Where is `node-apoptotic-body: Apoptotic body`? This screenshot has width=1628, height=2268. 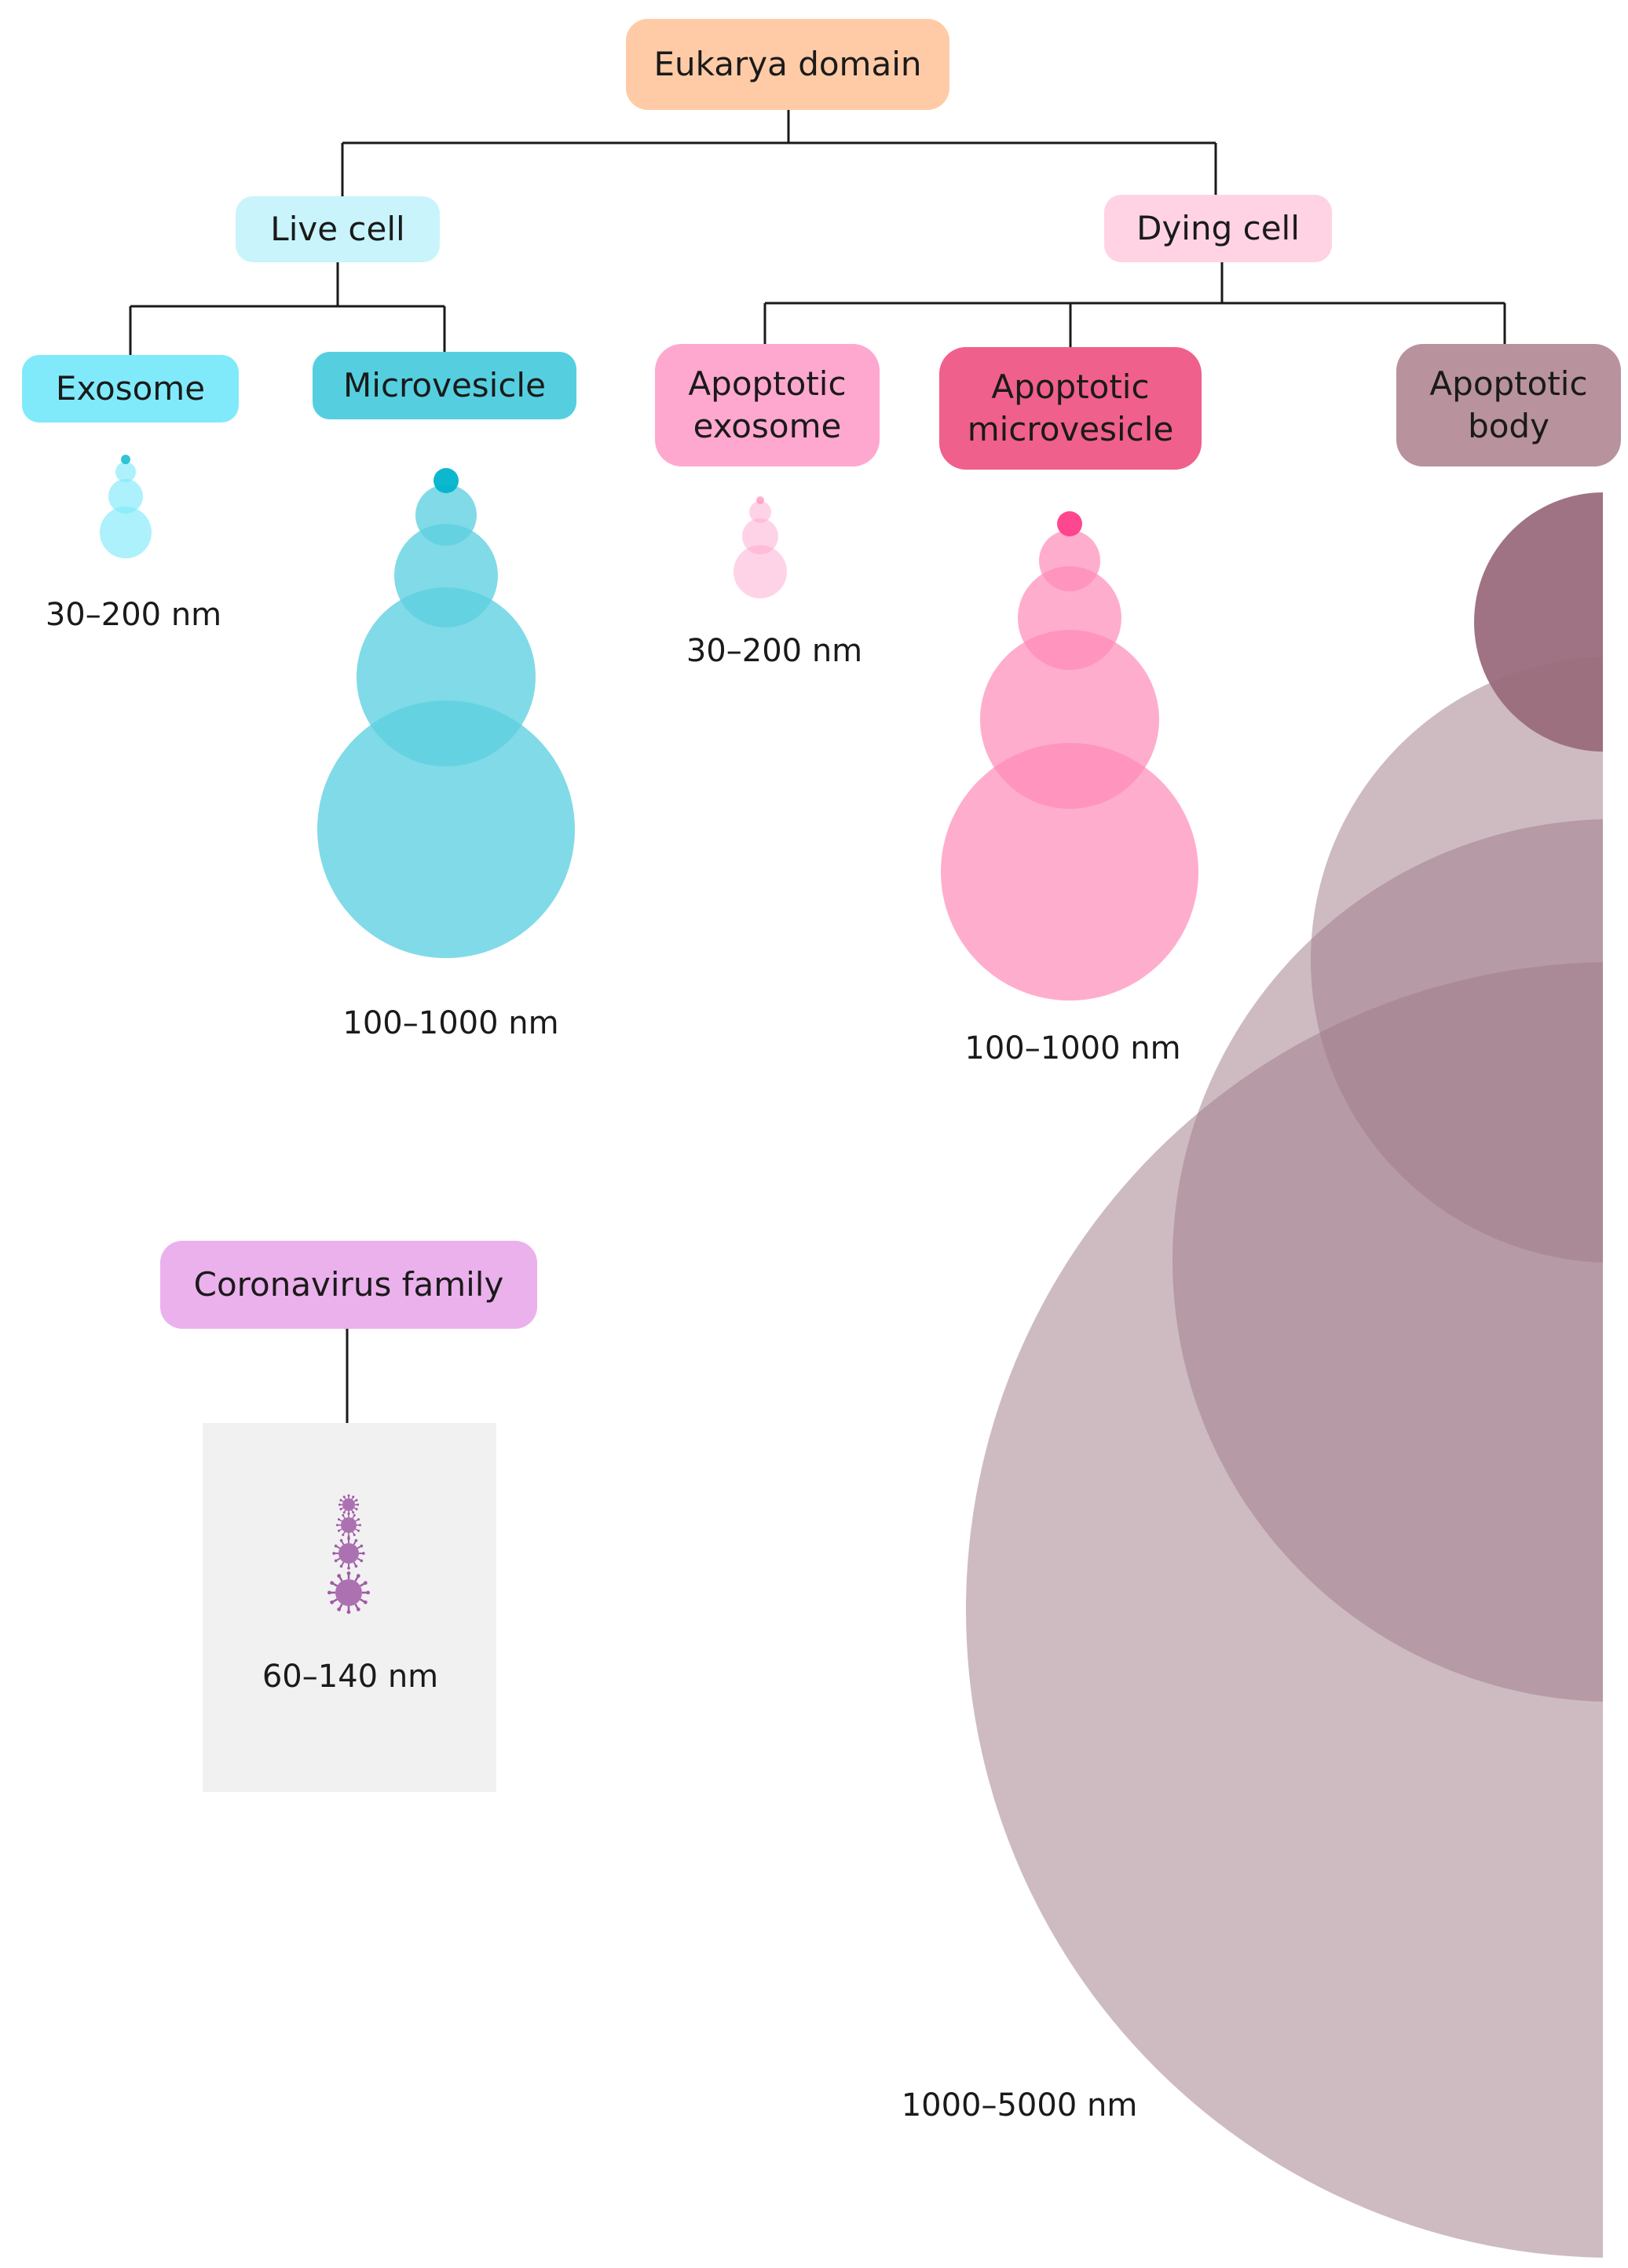
node-apoptotic-body: Apoptotic body is located at coordinates (1508, 405).